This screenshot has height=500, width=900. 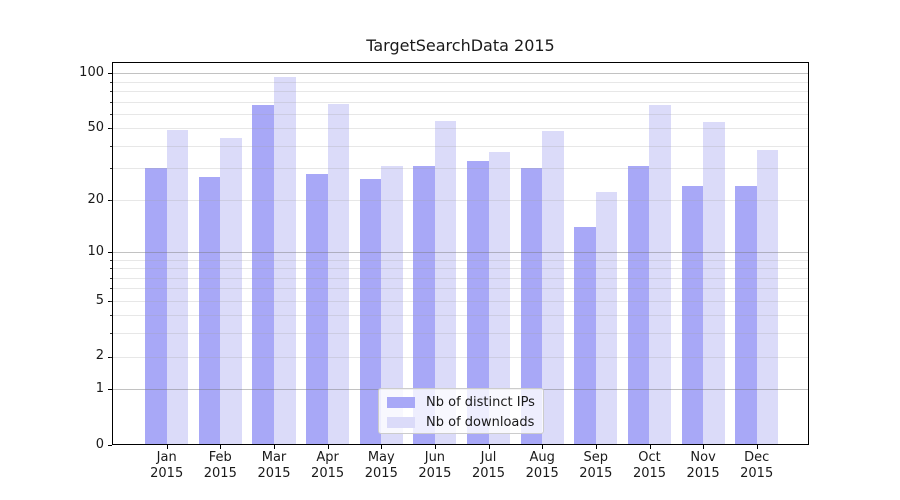 What do you see at coordinates (596, 457) in the screenshot?
I see `x-tick-month: Sep` at bounding box center [596, 457].